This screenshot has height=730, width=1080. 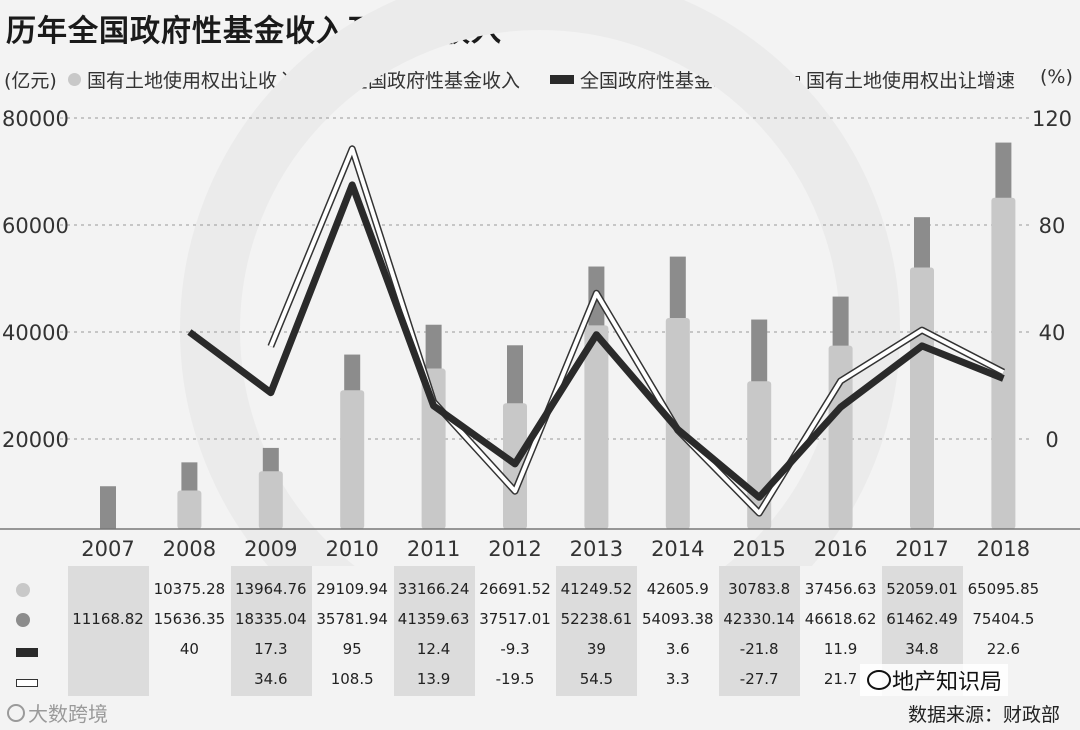 What do you see at coordinates (270, 549) in the screenshot?
I see `x-tick-label: 2009` at bounding box center [270, 549].